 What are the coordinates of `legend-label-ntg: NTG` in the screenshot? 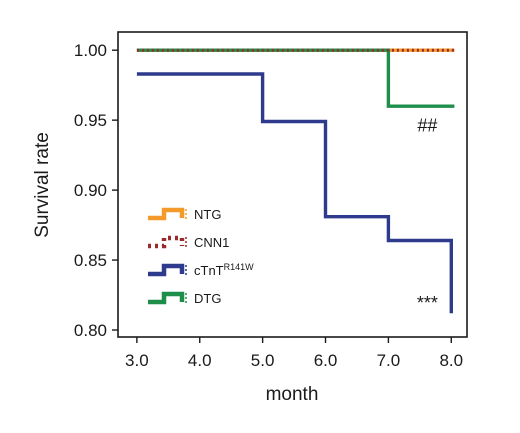 It's located at (207, 214).